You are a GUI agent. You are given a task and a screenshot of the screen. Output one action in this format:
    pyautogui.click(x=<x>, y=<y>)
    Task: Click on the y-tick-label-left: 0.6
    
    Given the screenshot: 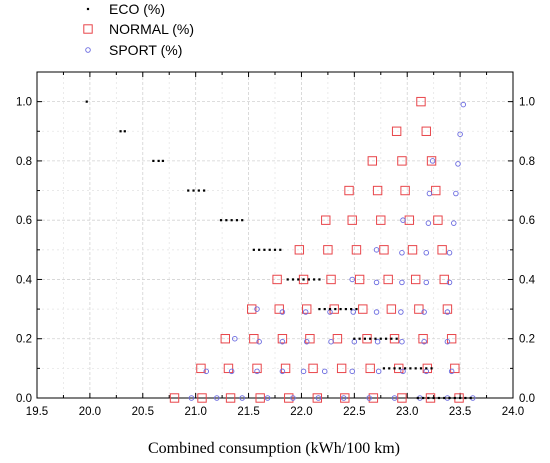 What is the action you would take?
    pyautogui.click(x=24, y=221)
    